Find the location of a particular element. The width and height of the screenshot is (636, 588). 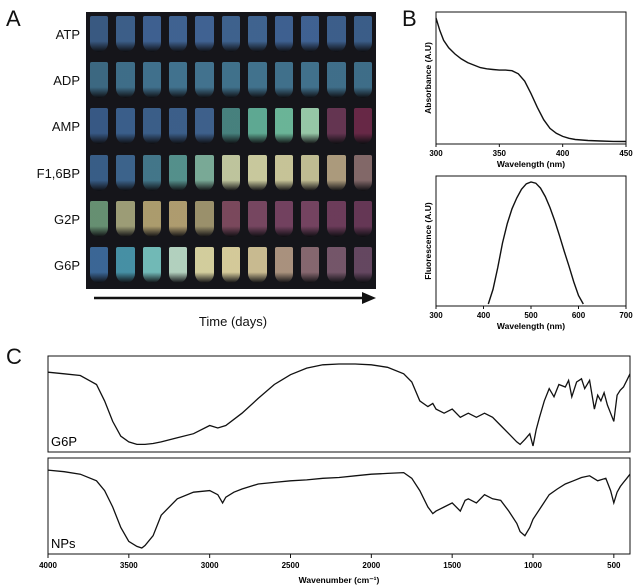

x-tick-label: 450 is located at coordinates (626, 153).